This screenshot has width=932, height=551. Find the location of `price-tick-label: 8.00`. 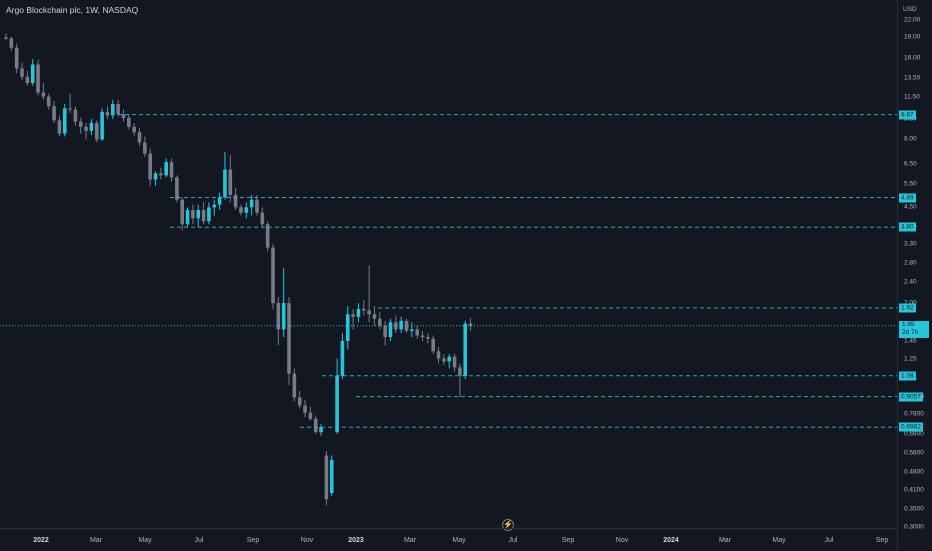

price-tick-label: 8.00 is located at coordinates (910, 139).